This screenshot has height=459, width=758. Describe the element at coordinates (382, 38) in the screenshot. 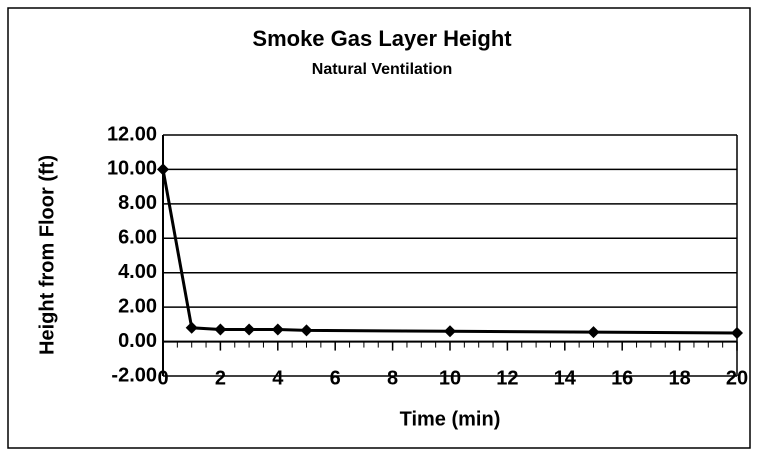

I see `chart-title: Smoke Gas Layer Height` at that location.